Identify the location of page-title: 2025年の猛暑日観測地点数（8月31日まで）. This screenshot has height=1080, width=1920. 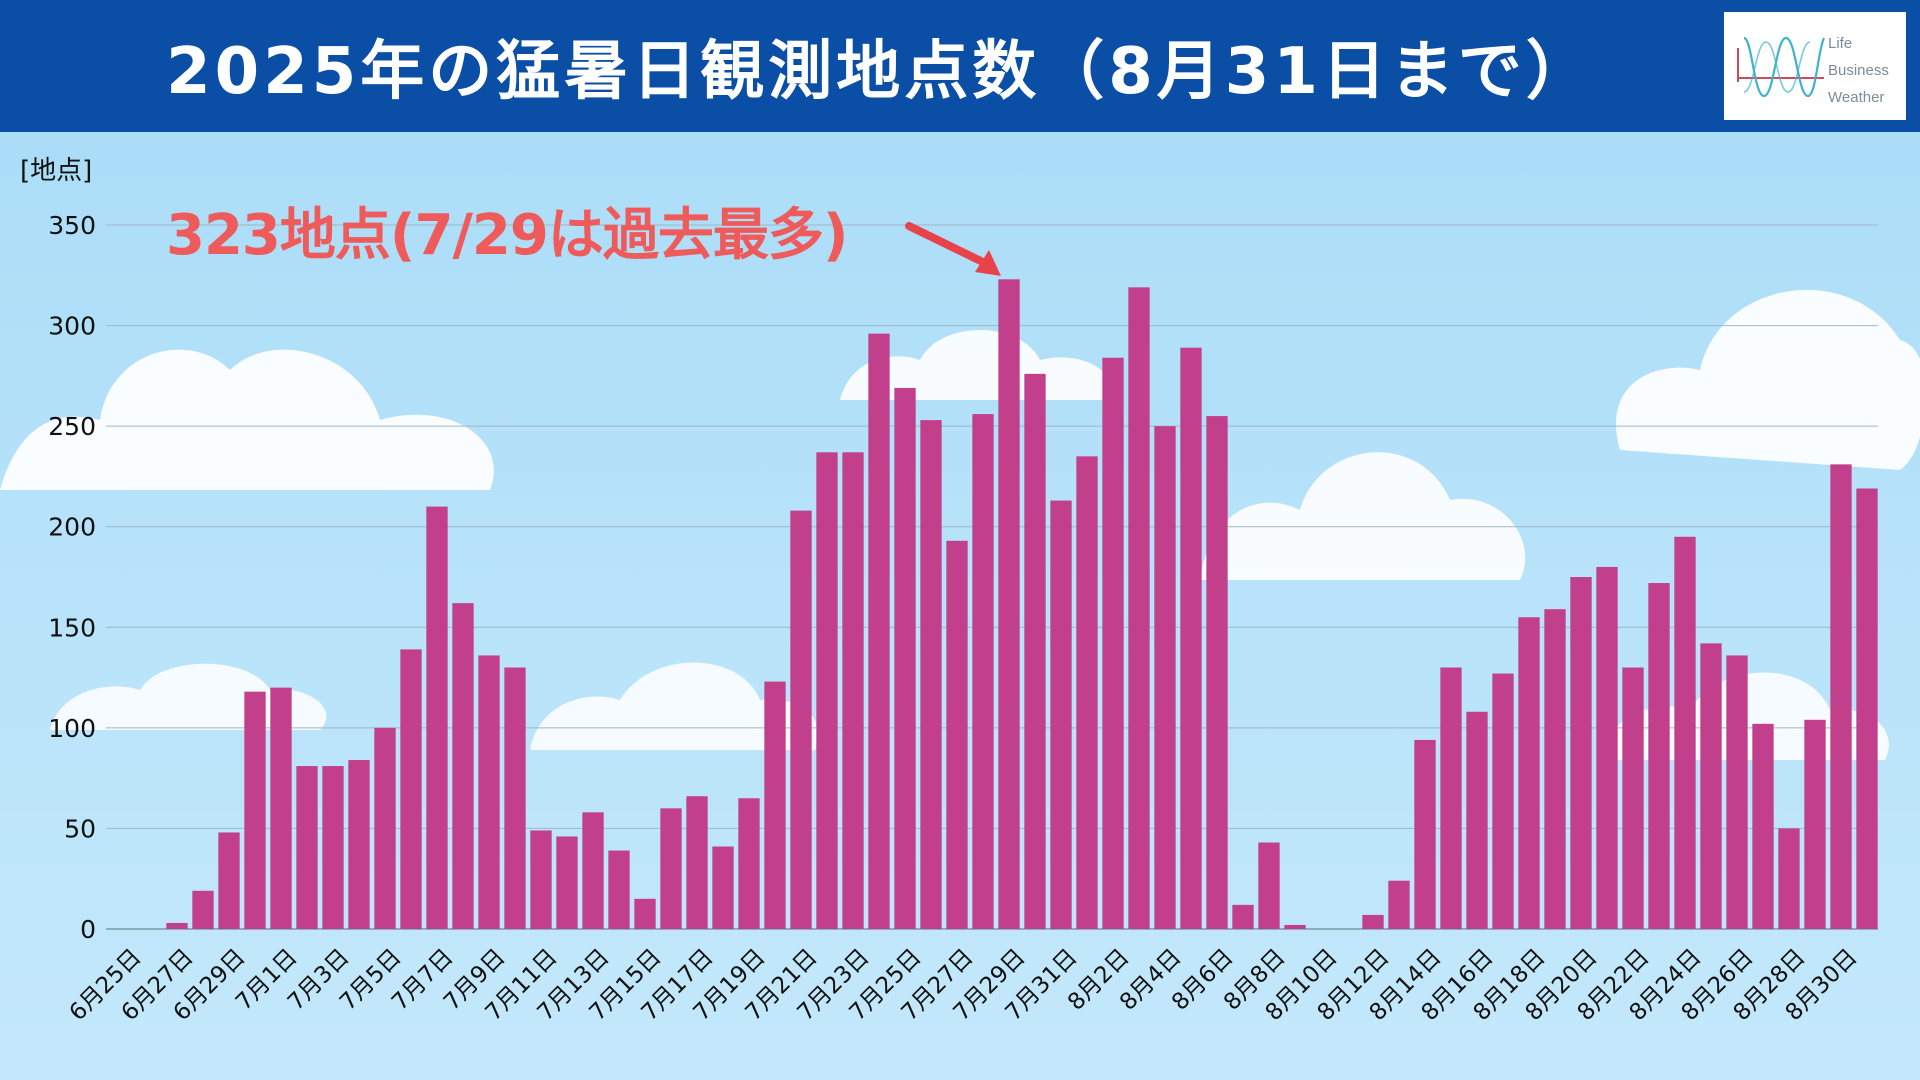
(880, 72).